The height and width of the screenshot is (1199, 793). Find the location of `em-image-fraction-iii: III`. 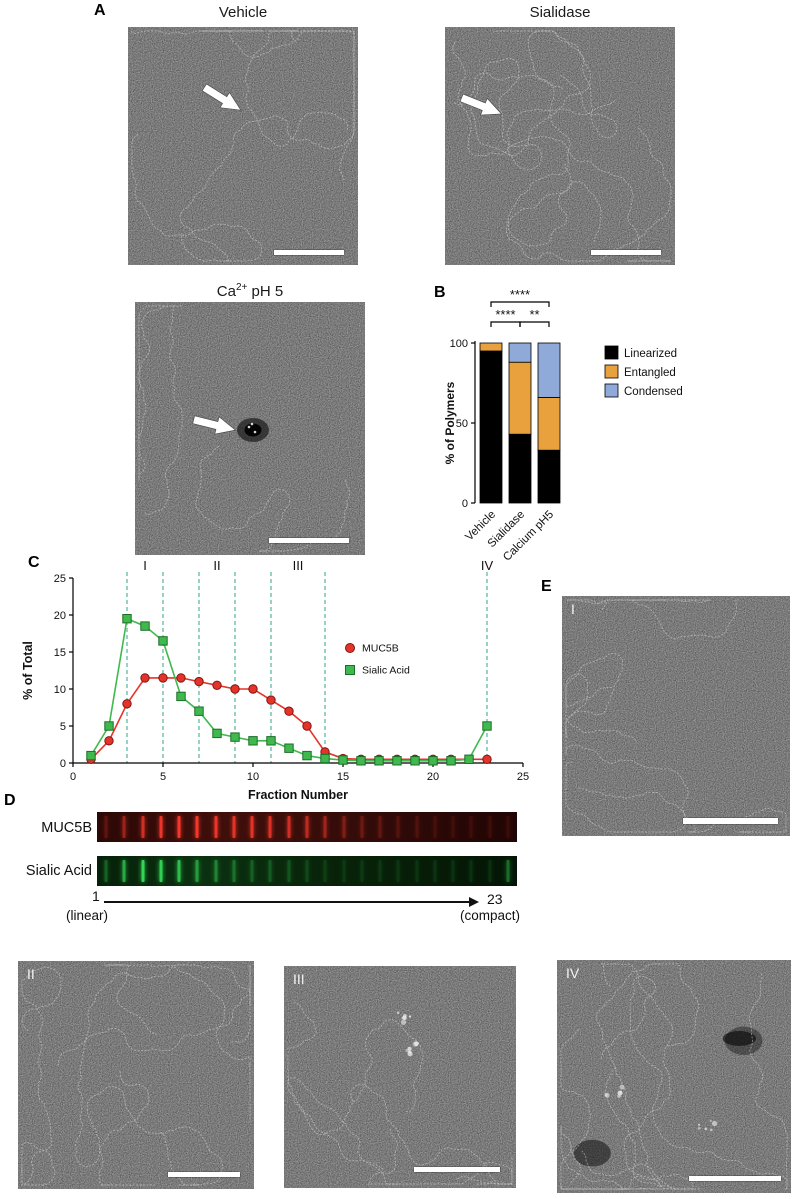

em-image-fraction-iii: III is located at coordinates (400, 1077).